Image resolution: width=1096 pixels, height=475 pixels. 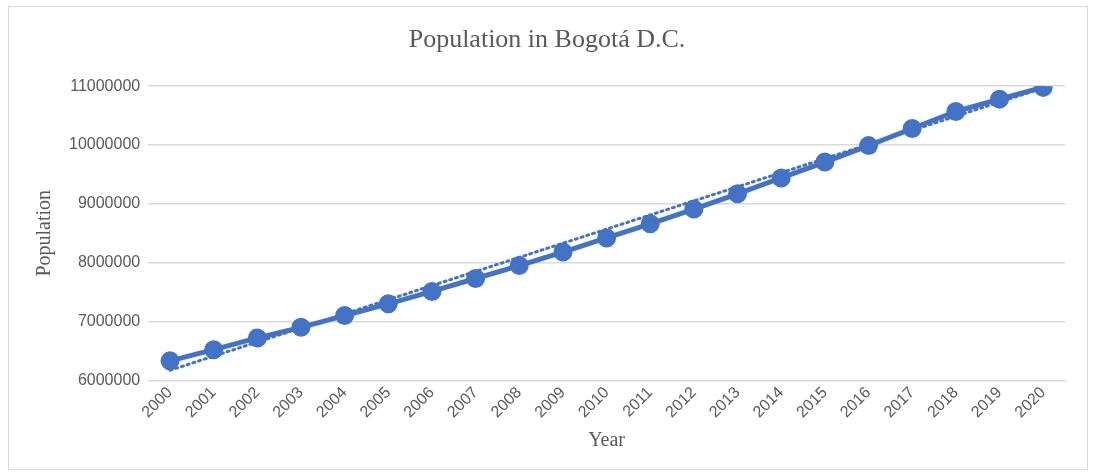 I want to click on y-tick-label: 10000000, so click(x=105, y=144).